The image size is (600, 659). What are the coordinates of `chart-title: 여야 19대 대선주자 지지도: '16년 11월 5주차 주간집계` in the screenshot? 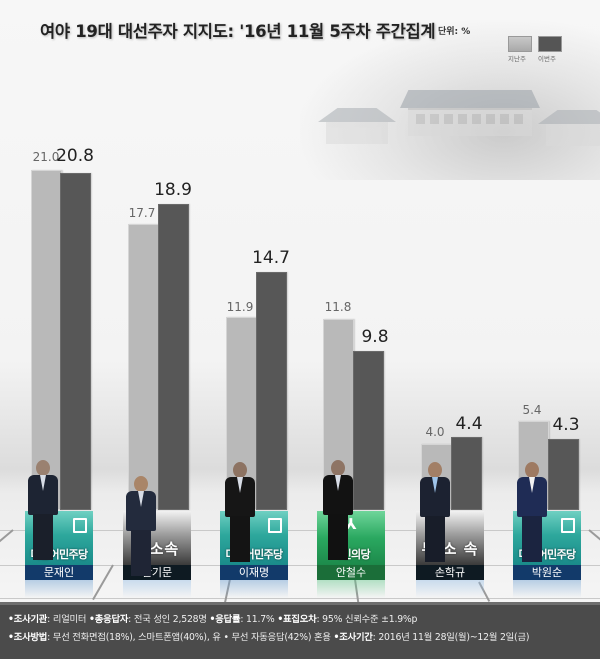 It's located at (238, 31).